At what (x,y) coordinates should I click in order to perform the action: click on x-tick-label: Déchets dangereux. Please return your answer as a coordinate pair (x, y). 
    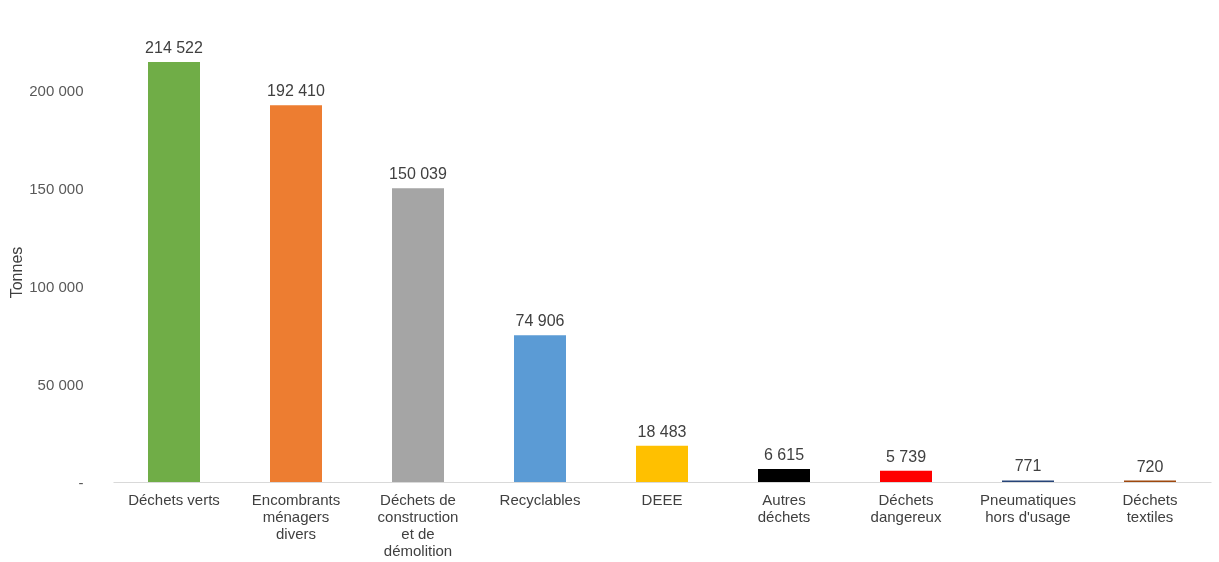
    Looking at the image, I should click on (906, 507).